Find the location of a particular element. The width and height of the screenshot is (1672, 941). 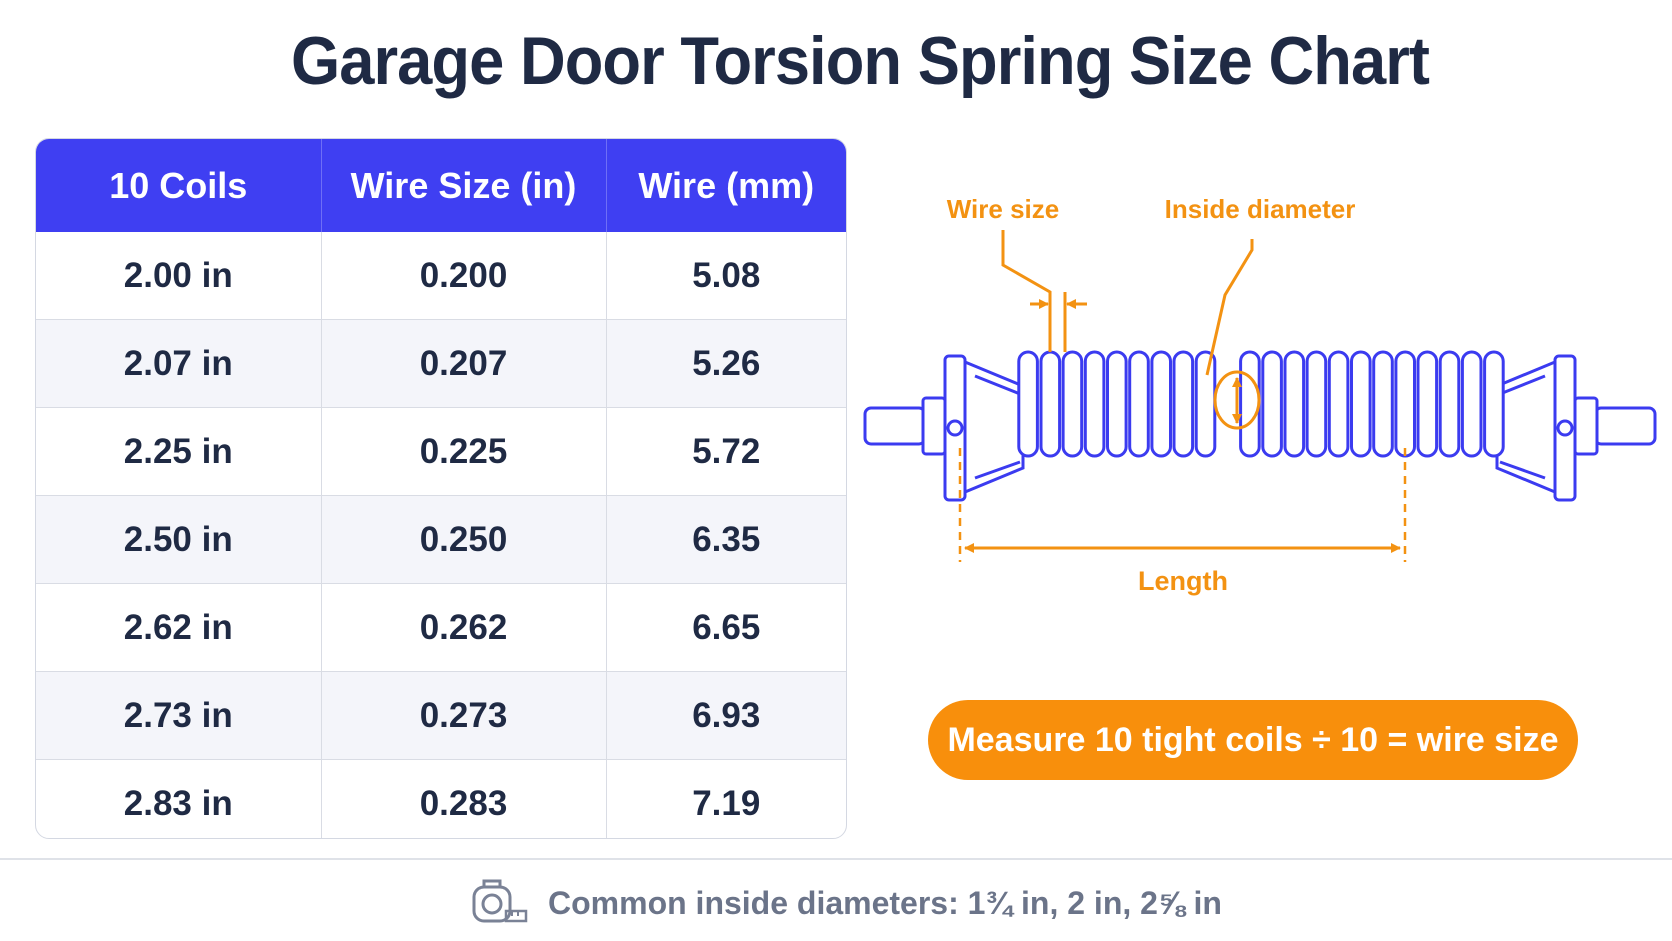

spring-coils is located at coordinates (1261, 404).